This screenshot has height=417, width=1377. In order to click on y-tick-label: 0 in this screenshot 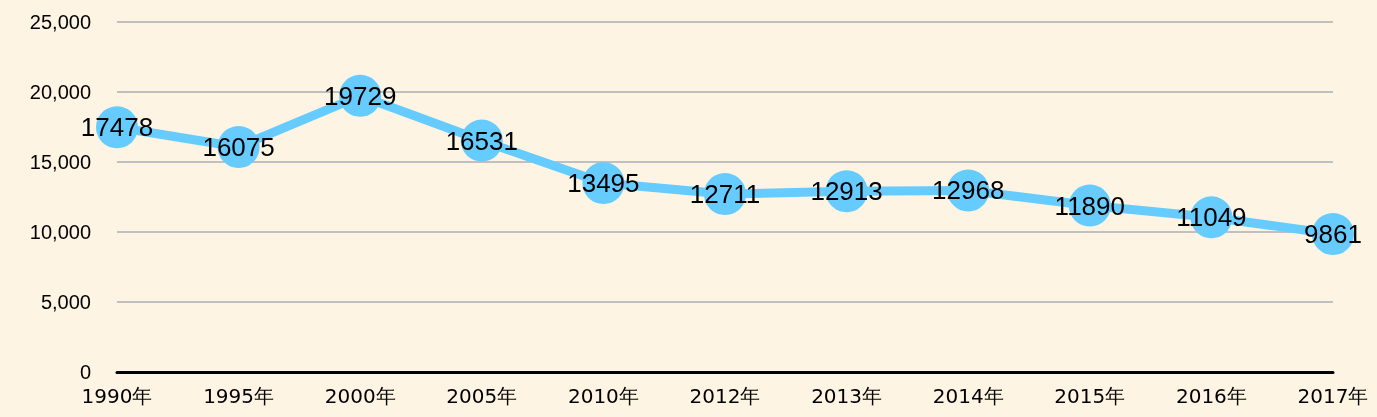, I will do `click(85, 372)`.